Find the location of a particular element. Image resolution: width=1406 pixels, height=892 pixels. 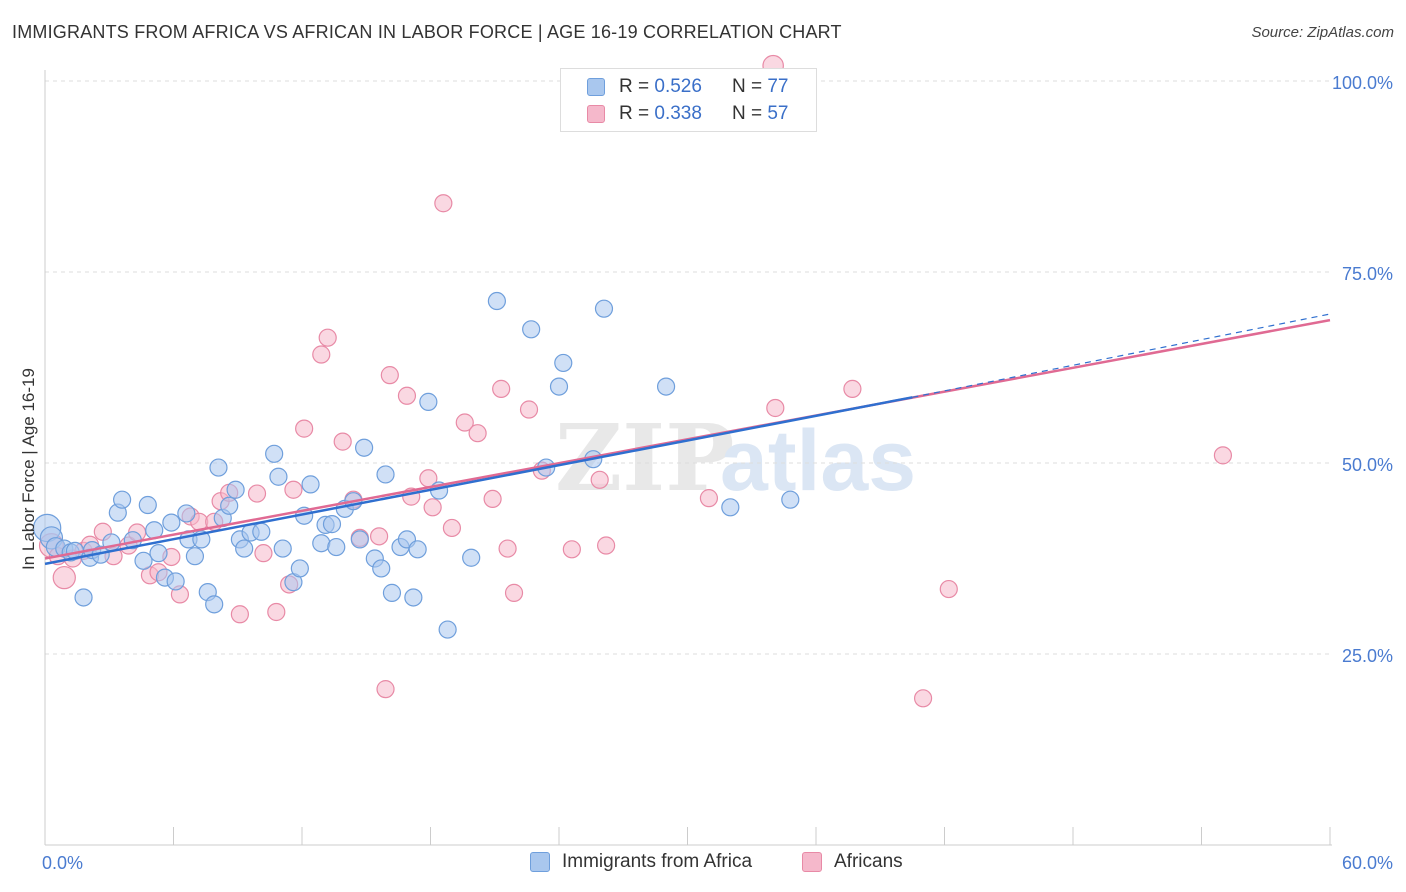

legend-swatch-blue is located at coordinates (596, 87).